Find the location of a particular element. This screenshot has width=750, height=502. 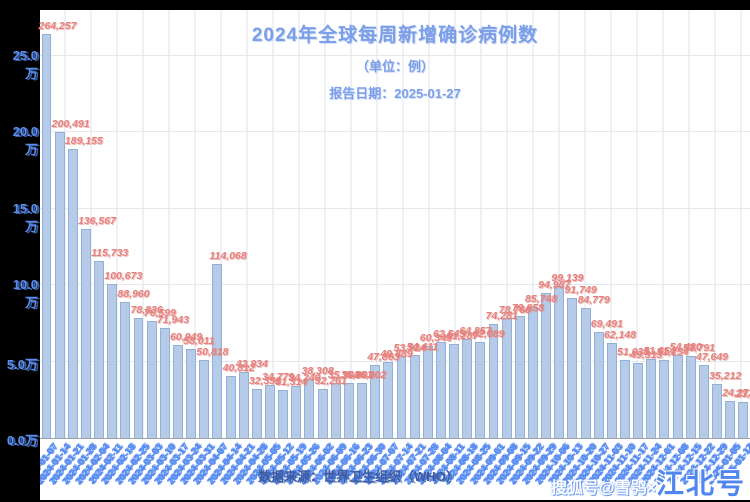

bar-value-label: 51,654 is located at coordinates (659, 351).